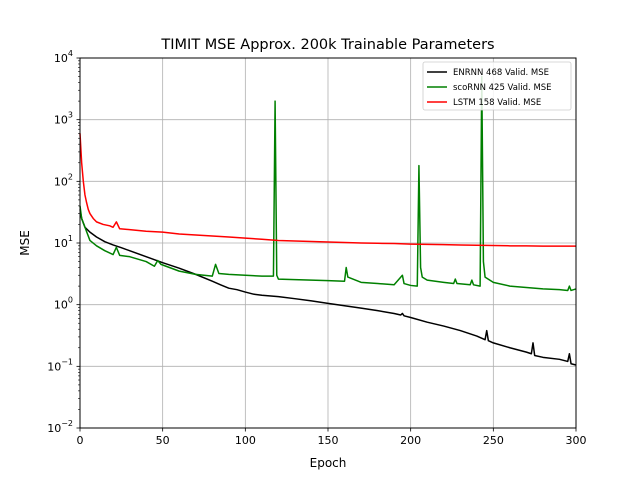 This screenshot has width=640, height=480. I want to click on x-tick-label: 100, so click(245, 440).